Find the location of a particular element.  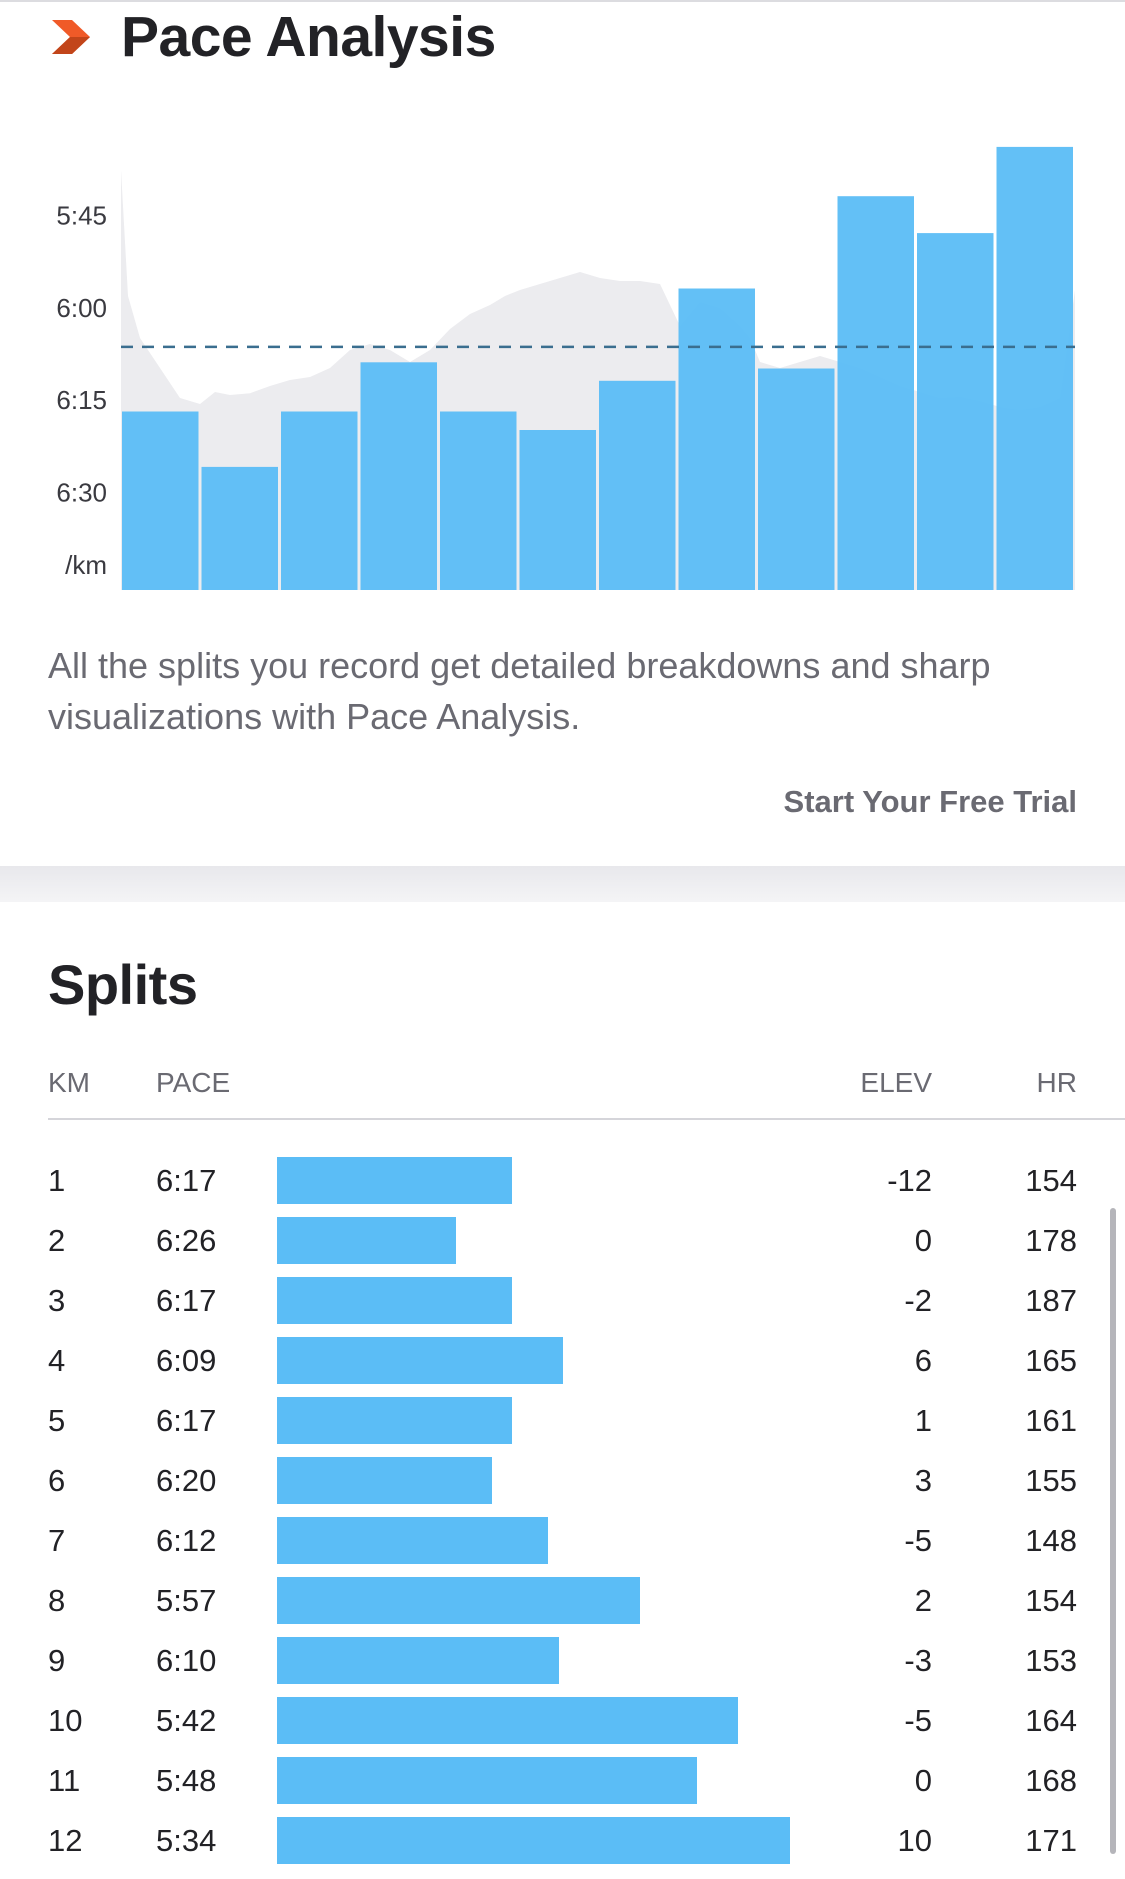

split-pace: 6:09 is located at coordinates (186, 1360).